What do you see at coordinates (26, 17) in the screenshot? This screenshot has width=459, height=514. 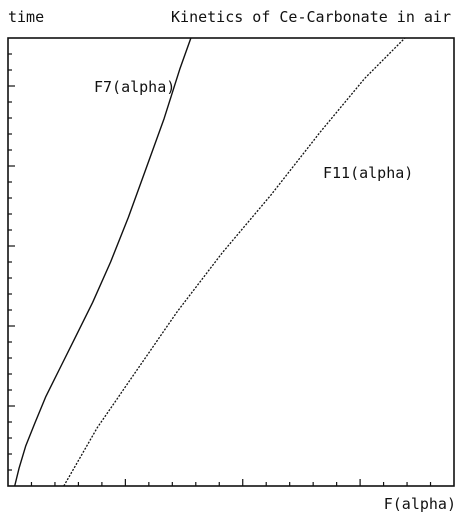 I see `y-axis-label: time` at bounding box center [26, 17].